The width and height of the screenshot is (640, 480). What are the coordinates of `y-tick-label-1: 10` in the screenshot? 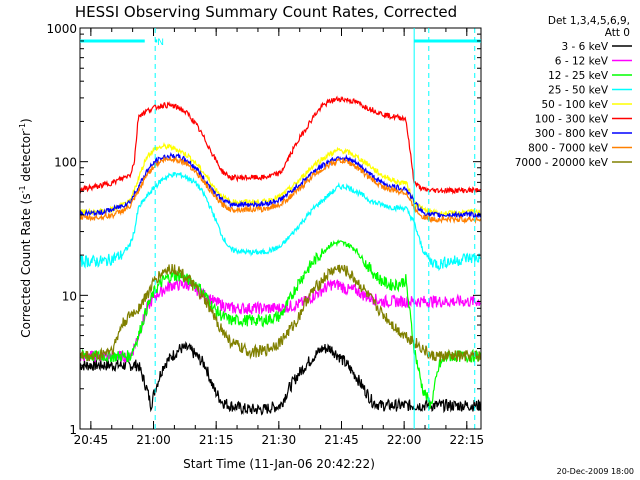 It's located at (69, 296).